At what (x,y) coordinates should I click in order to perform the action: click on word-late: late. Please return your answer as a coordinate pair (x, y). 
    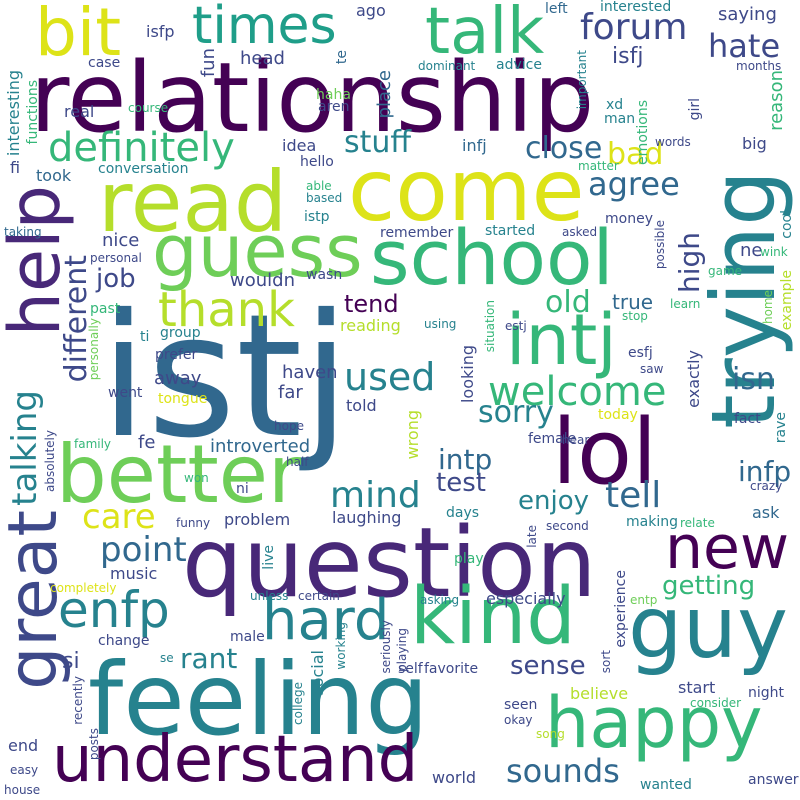
    Looking at the image, I should click on (532, 536).